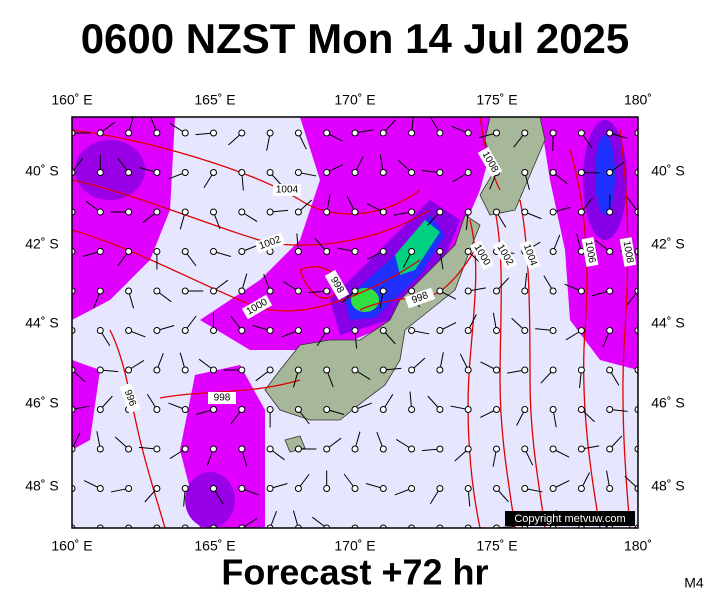  Describe the element at coordinates (667, 323) in the screenshot. I see `lat-label: 44˚ S` at that location.